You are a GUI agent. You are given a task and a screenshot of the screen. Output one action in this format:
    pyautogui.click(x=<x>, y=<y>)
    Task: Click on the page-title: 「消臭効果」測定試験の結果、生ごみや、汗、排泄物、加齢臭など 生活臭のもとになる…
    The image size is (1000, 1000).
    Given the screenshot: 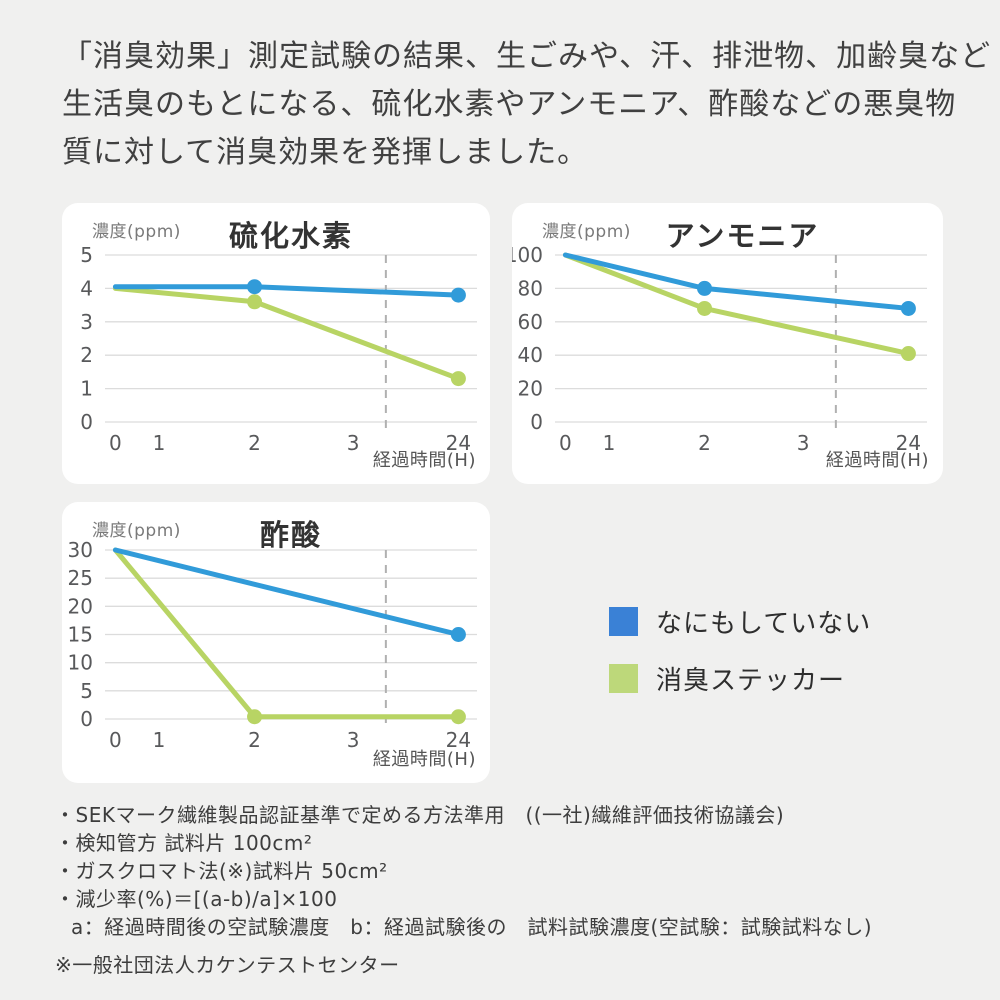 What is the action you would take?
    pyautogui.click(x=526, y=105)
    